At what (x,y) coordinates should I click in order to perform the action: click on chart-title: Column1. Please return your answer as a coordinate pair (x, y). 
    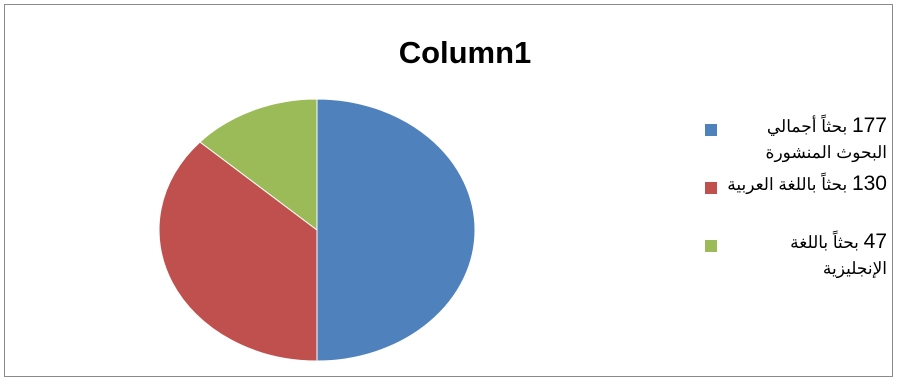
    Looking at the image, I should click on (465, 52).